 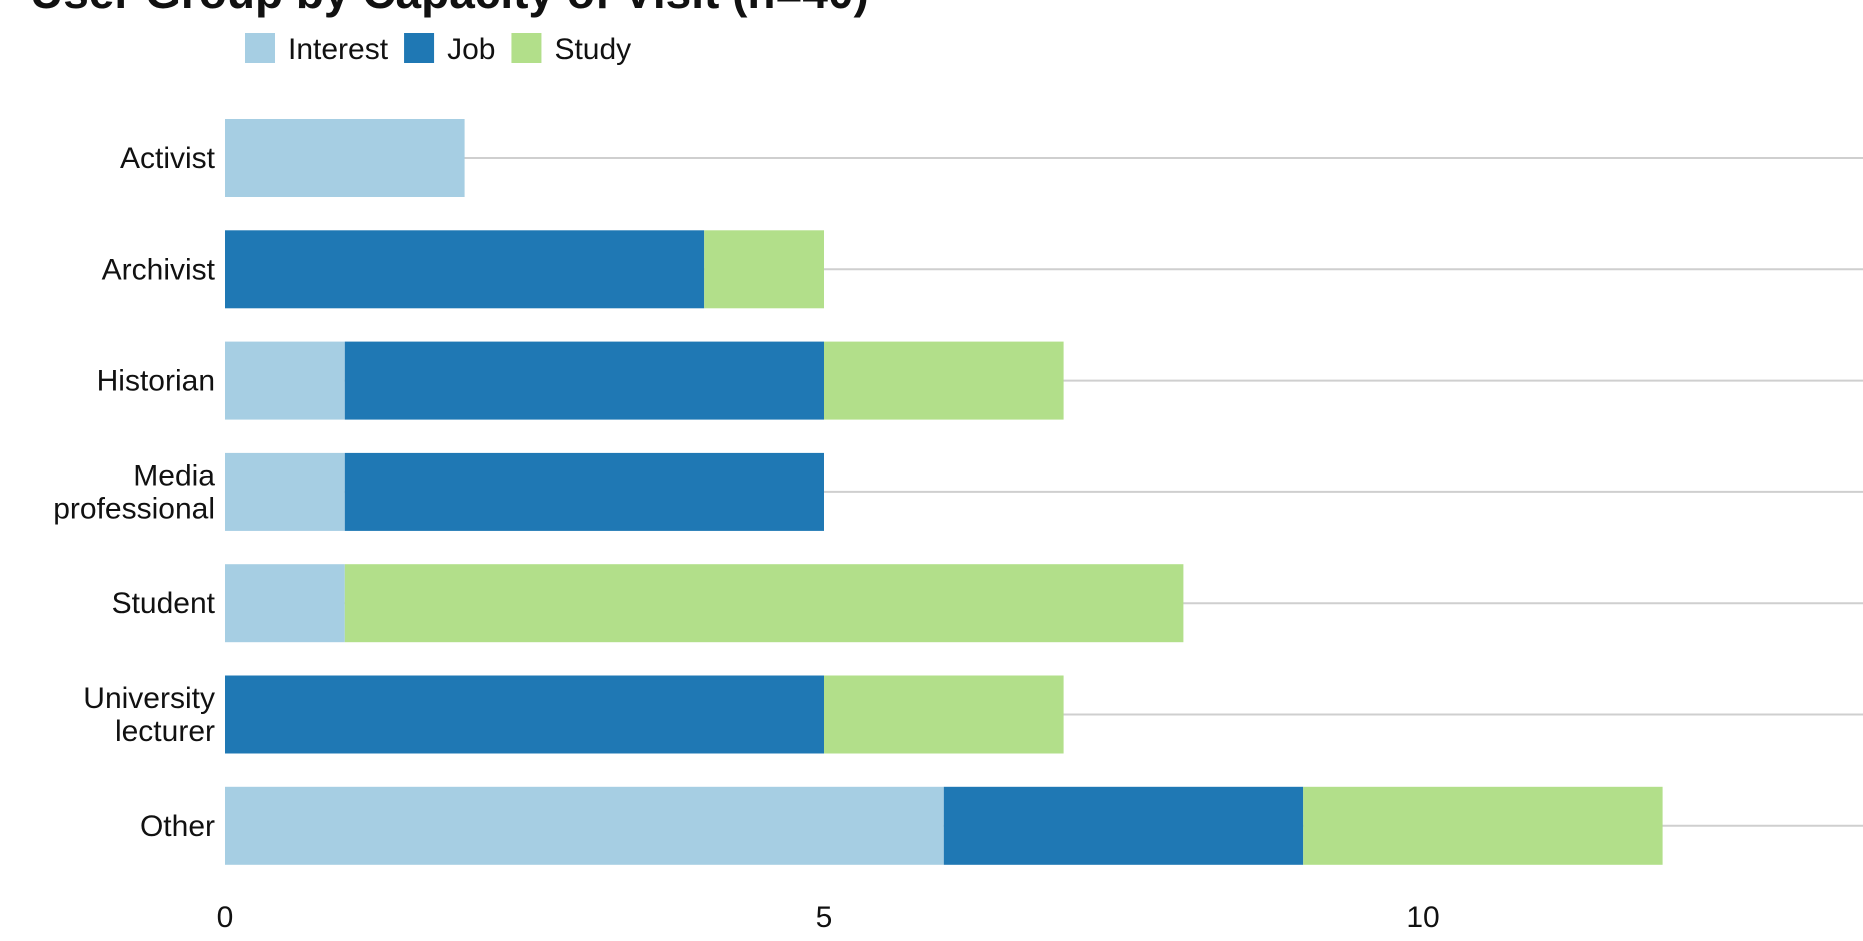 I want to click on legend-swatch-job, so click(x=419, y=48).